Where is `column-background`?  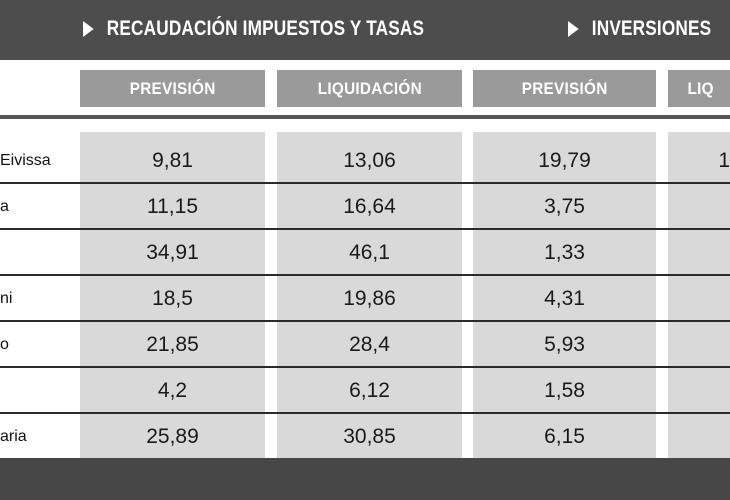
column-background is located at coordinates (699, 295).